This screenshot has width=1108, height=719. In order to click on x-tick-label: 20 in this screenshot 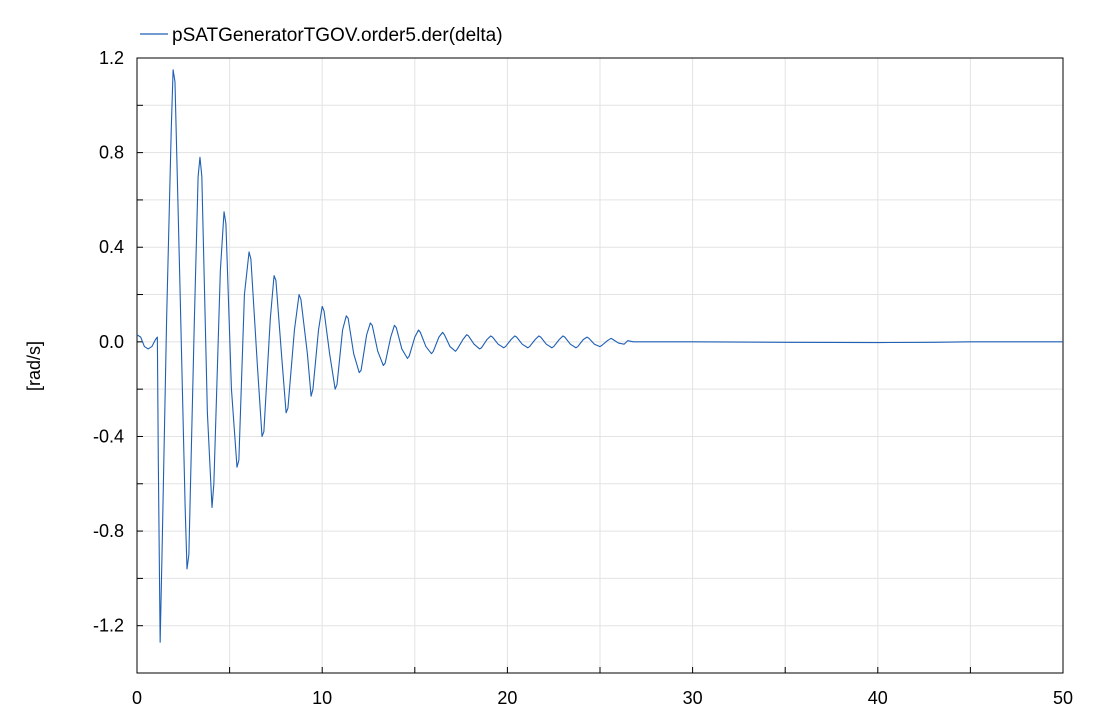, I will do `click(507, 698)`.